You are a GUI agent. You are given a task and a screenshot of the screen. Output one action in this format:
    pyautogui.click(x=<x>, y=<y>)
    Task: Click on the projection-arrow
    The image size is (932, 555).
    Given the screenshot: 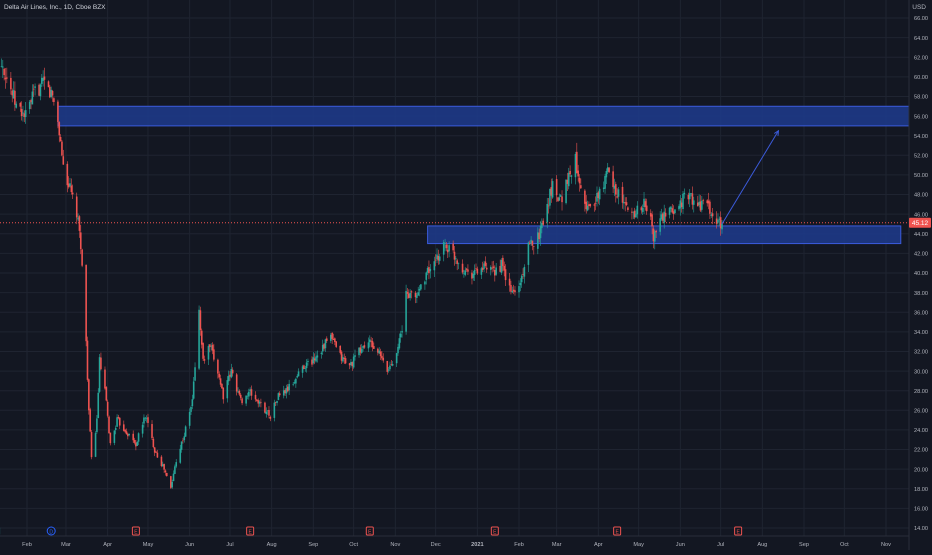 What is the action you would take?
    pyautogui.click(x=750, y=177)
    